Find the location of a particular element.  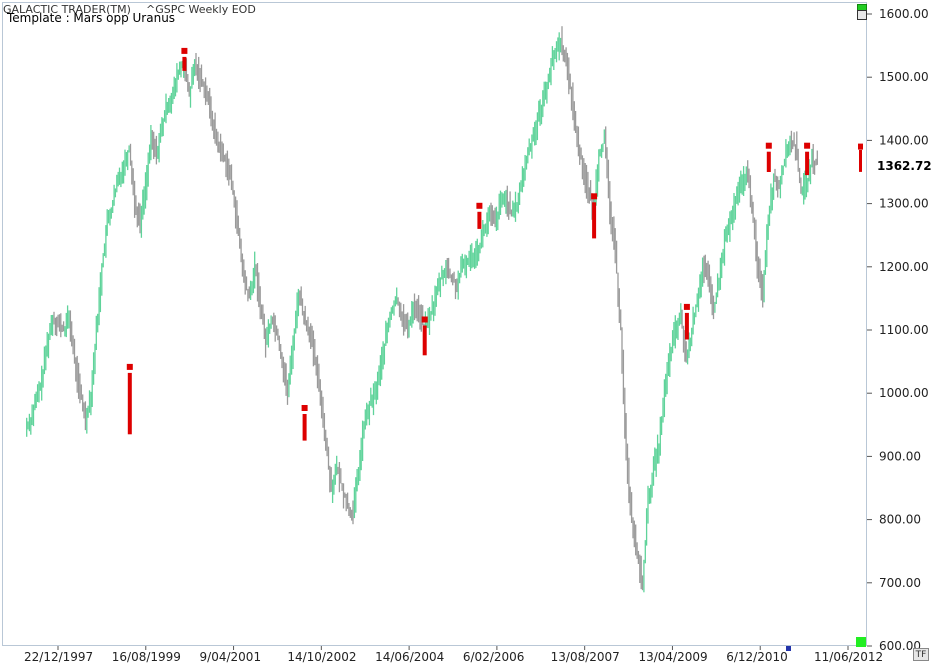

last-price-label: 1362.72 is located at coordinates (904, 166).